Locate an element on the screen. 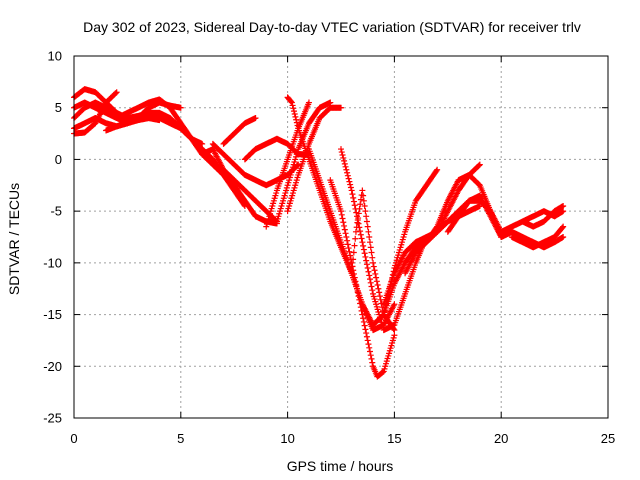 This screenshot has height=480, width=640. y-axis-label: SDTVAR / TECUs is located at coordinates (14, 239).